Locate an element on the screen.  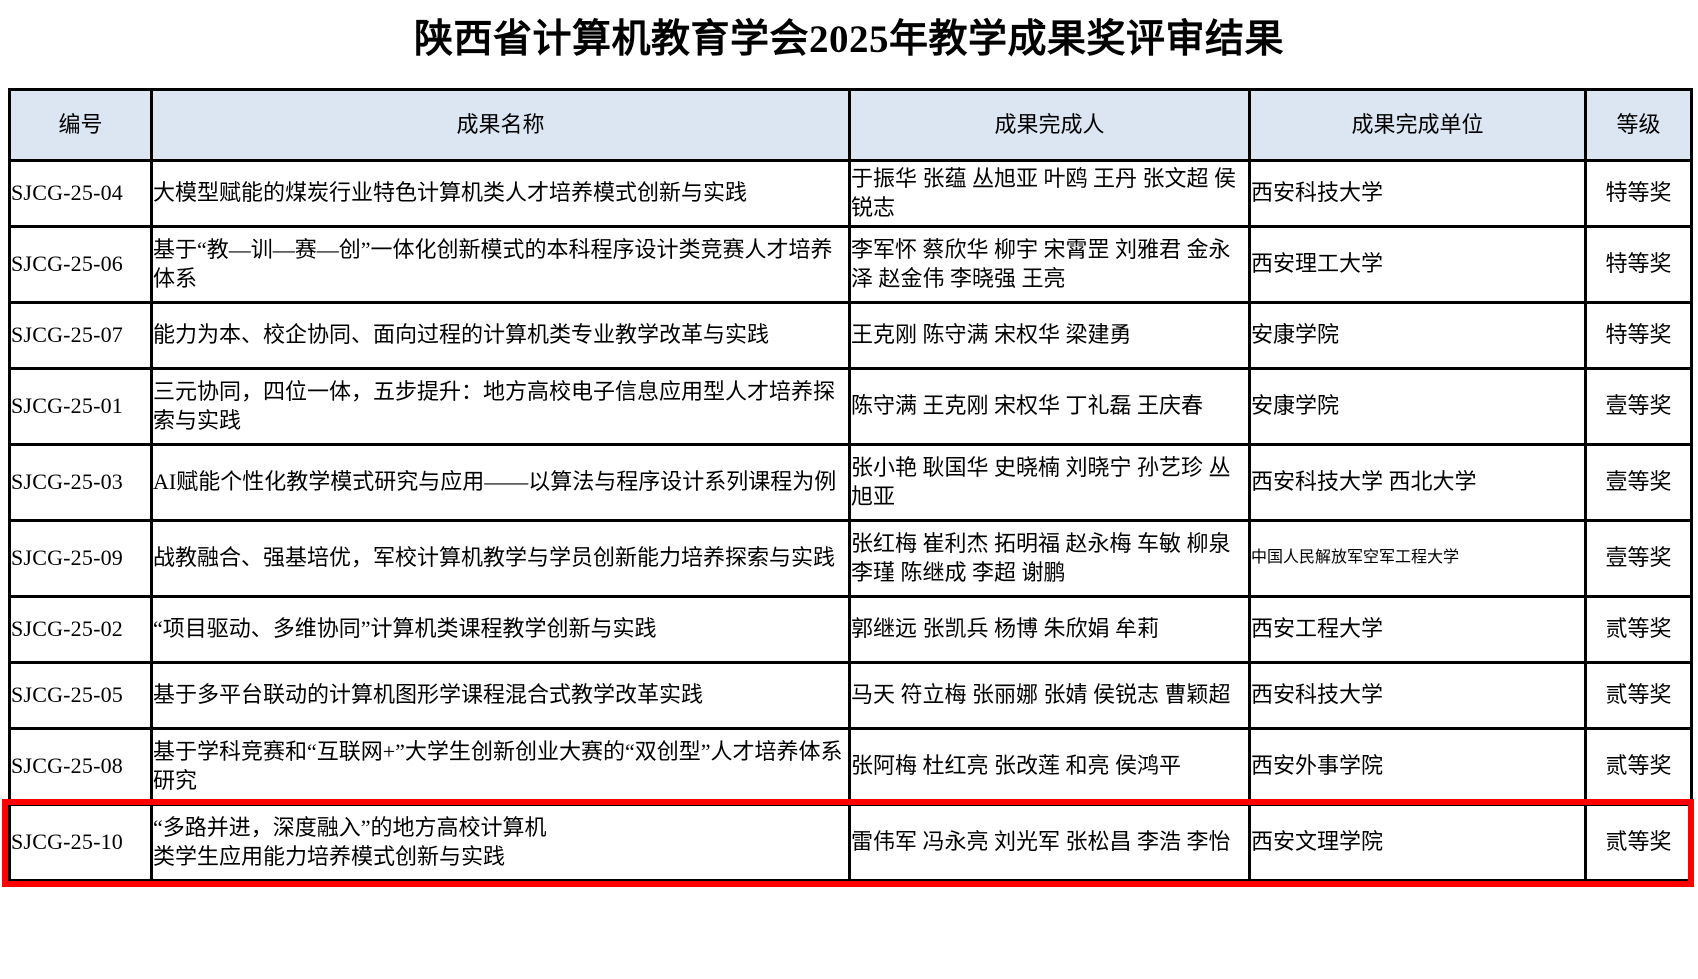
table-header: 编号 成果名称 成果完成人 成果完成单位 等级 is located at coordinates (850, 125).